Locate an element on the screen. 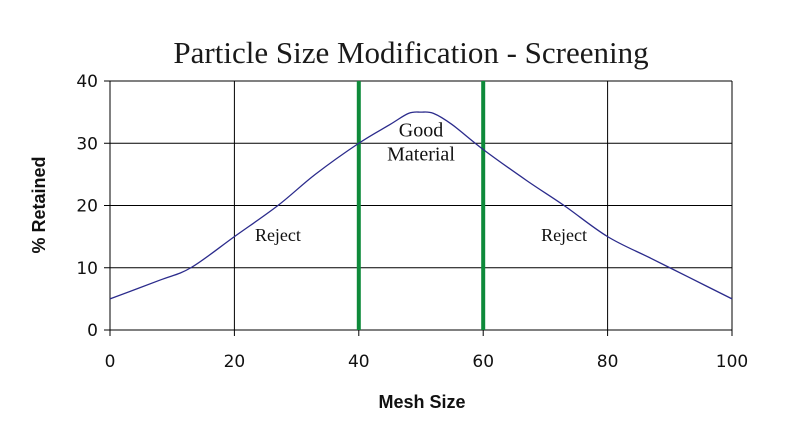 This screenshot has height=441, width=800. y-tick-label: 10 is located at coordinates (87, 269).